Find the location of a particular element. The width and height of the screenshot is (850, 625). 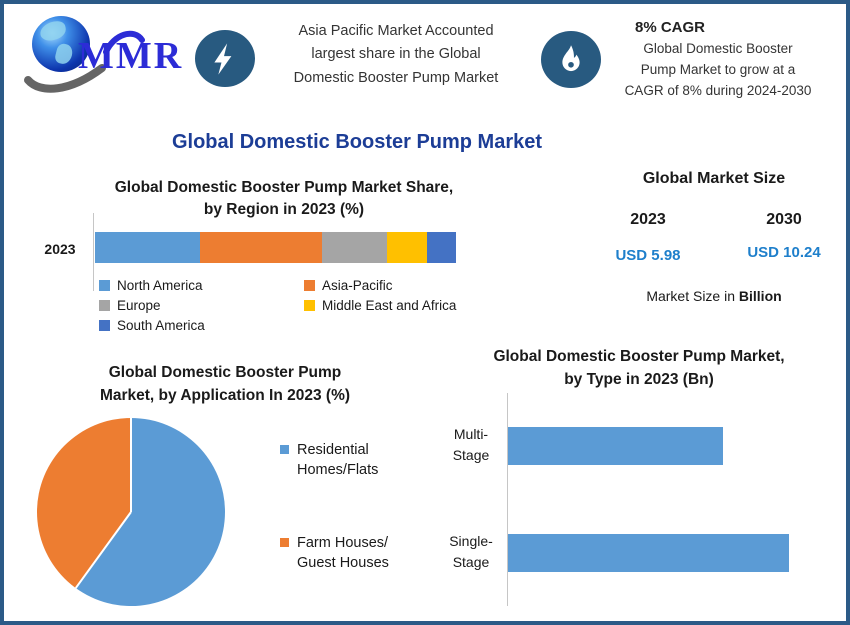

legend-label: Europe is located at coordinates (139, 305).